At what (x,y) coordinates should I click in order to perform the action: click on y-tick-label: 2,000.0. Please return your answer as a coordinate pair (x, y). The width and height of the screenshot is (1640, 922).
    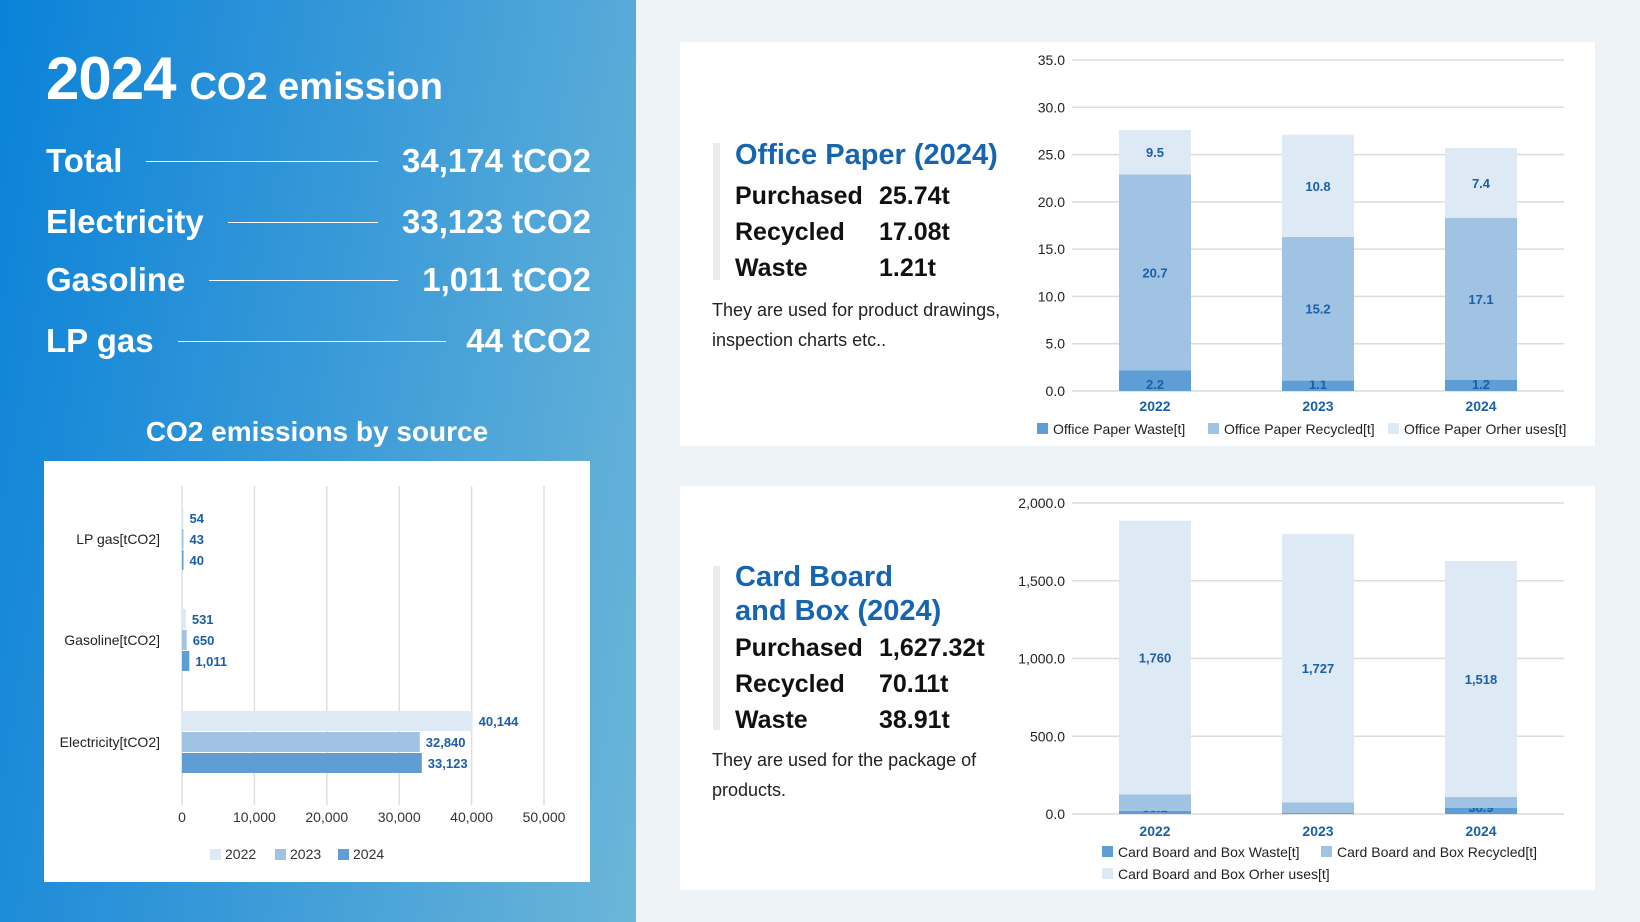
    Looking at the image, I should click on (1041, 503).